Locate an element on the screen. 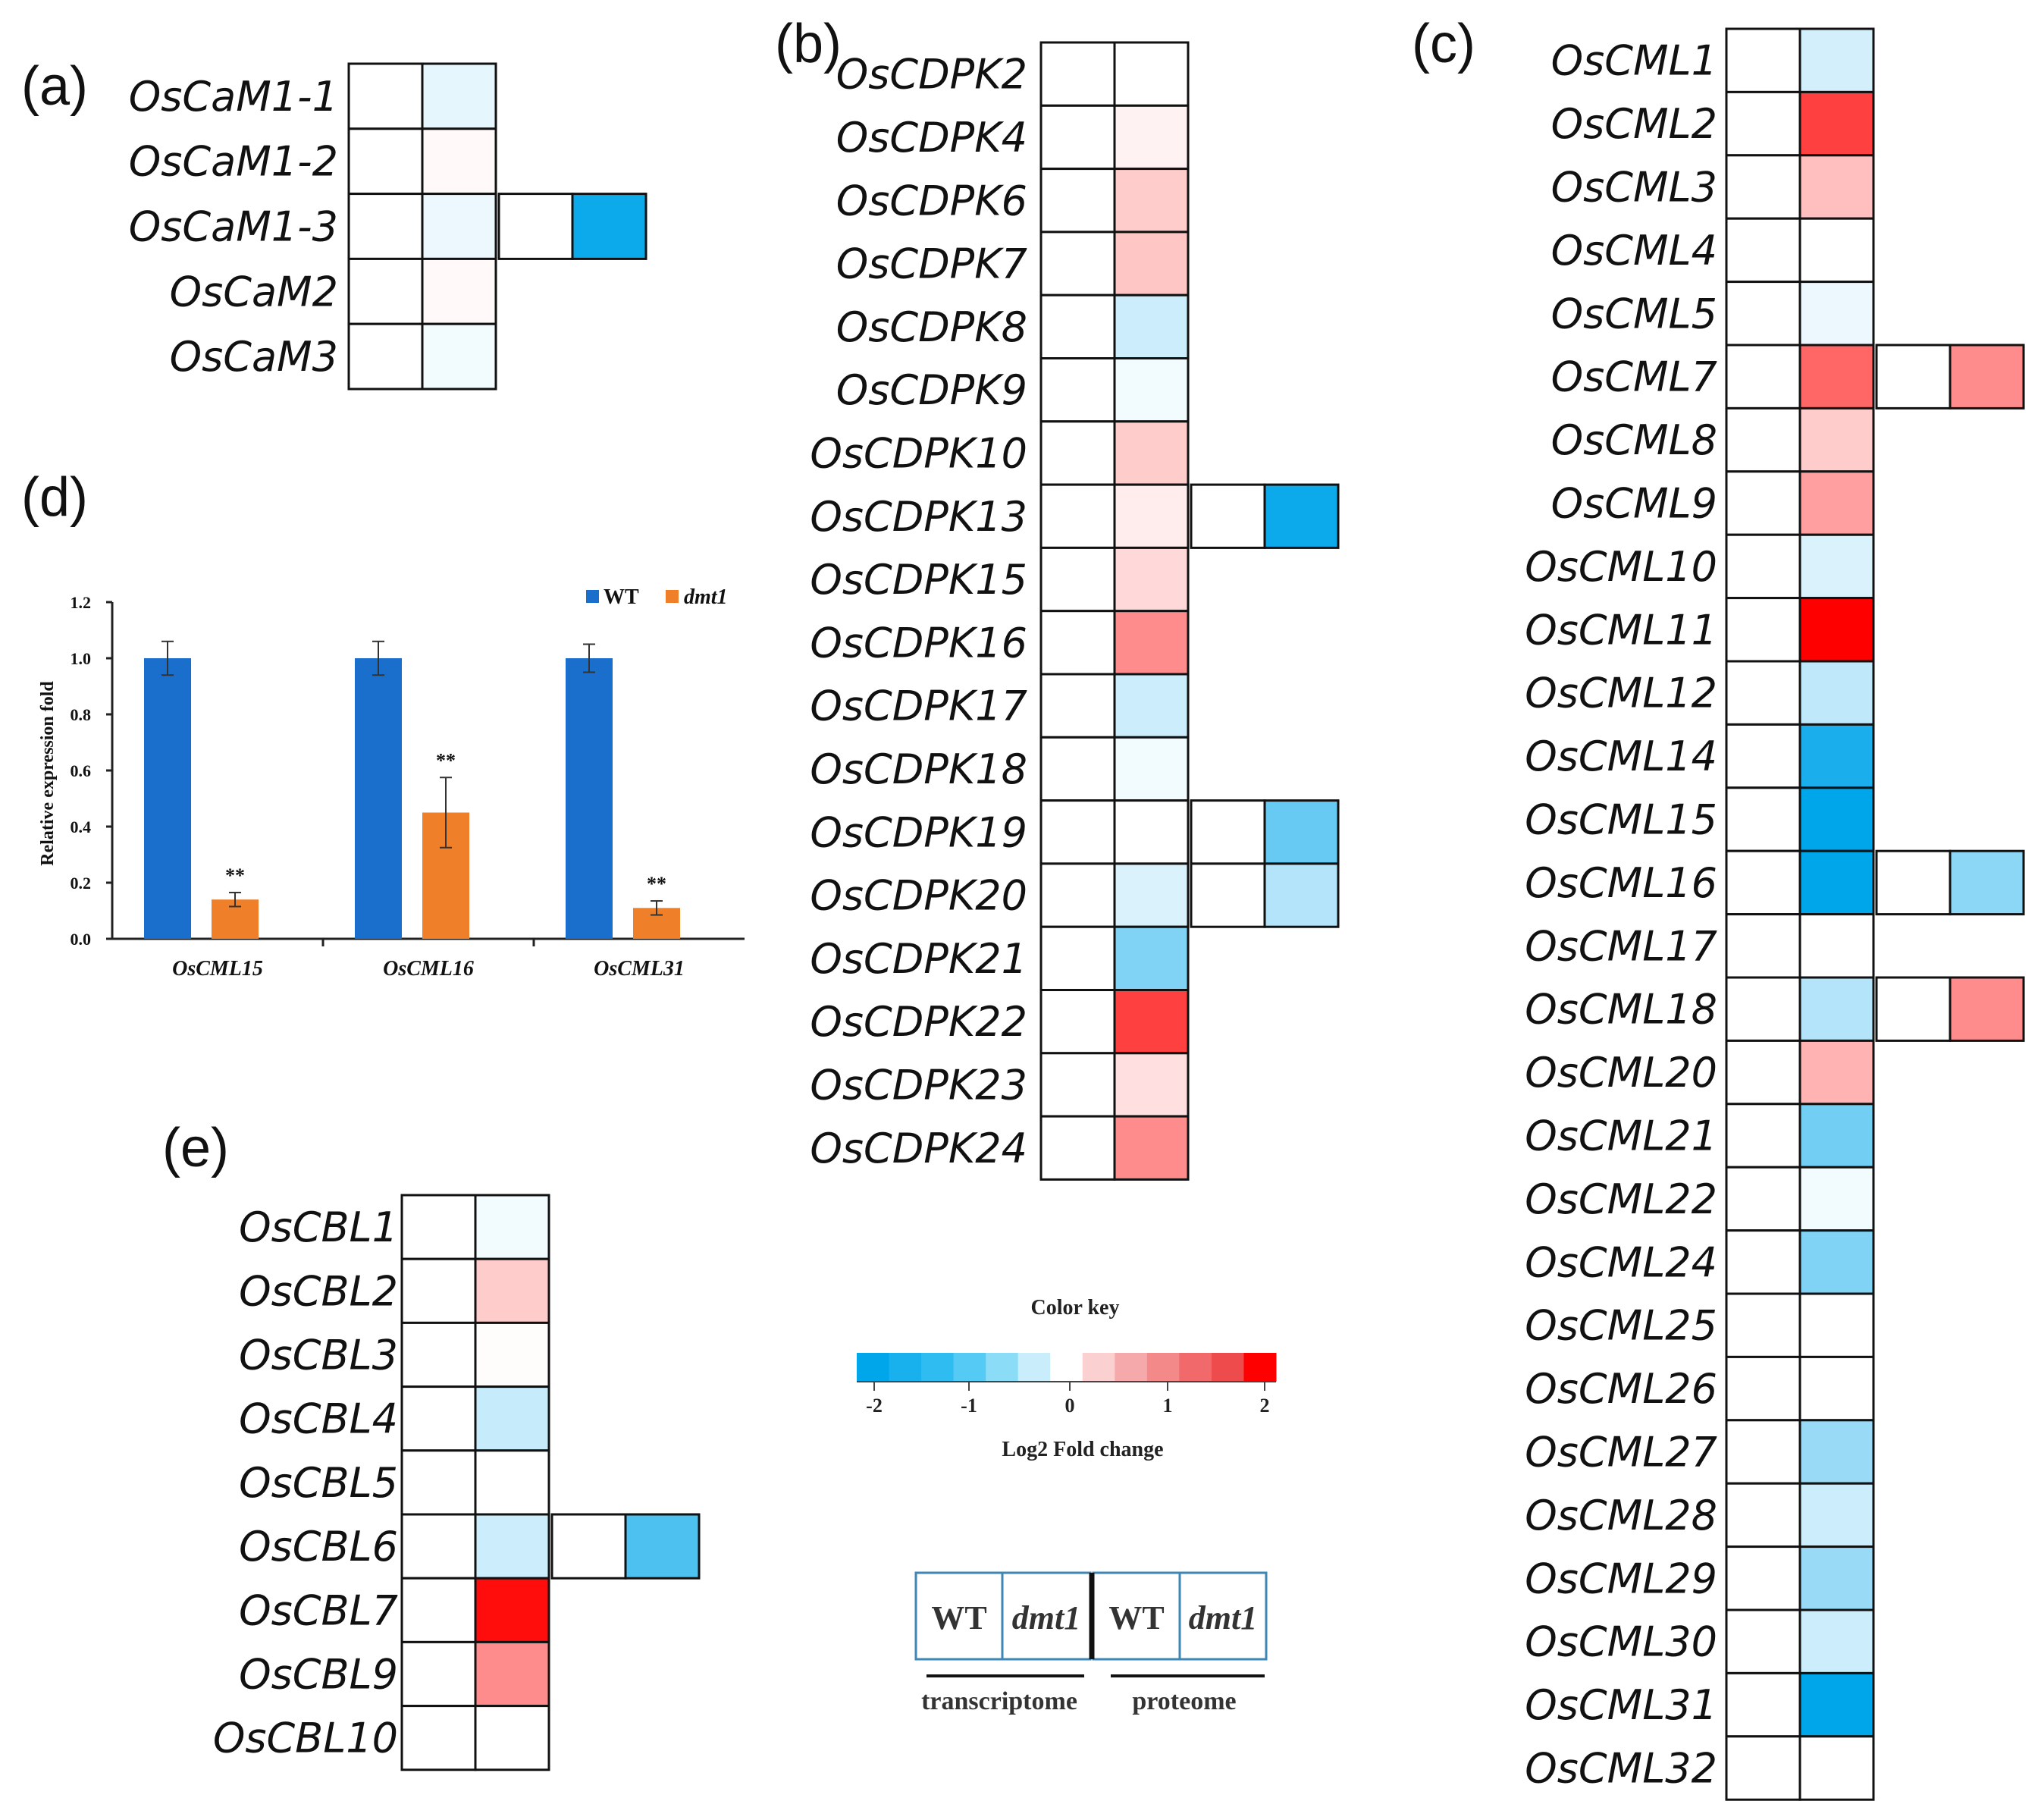  color-key: Color key Log2 Fold change -2 -1 0 1 2 is located at coordinates (1067, 1378).